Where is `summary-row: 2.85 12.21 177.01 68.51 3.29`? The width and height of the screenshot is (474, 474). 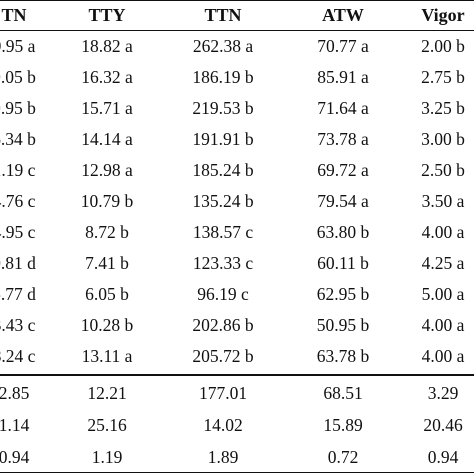
summary-row: 2.85 12.21 177.01 68.51 3.29 is located at coordinates (237, 393).